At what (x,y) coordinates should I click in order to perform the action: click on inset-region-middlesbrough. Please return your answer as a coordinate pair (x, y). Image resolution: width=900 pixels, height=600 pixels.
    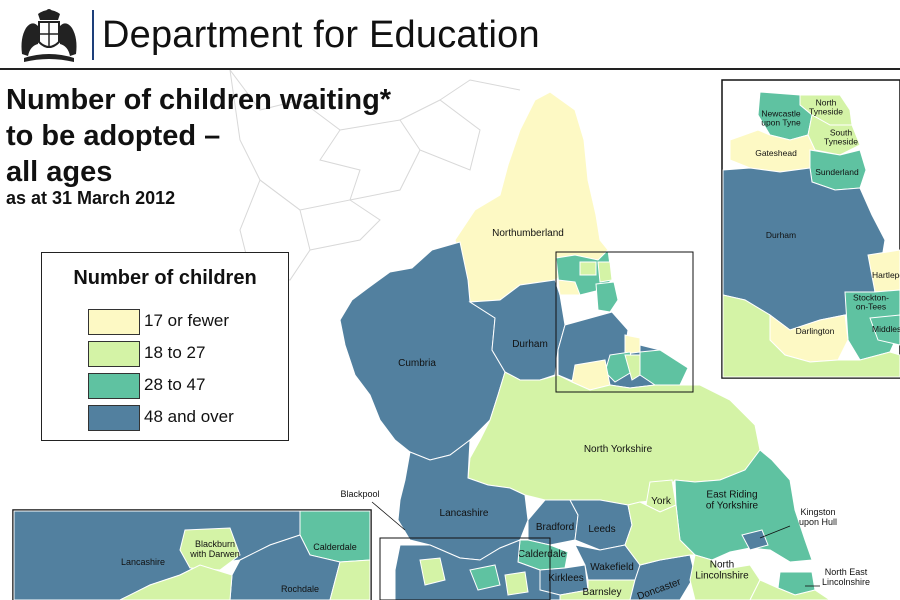
    Looking at the image, I should click on (884, 330).